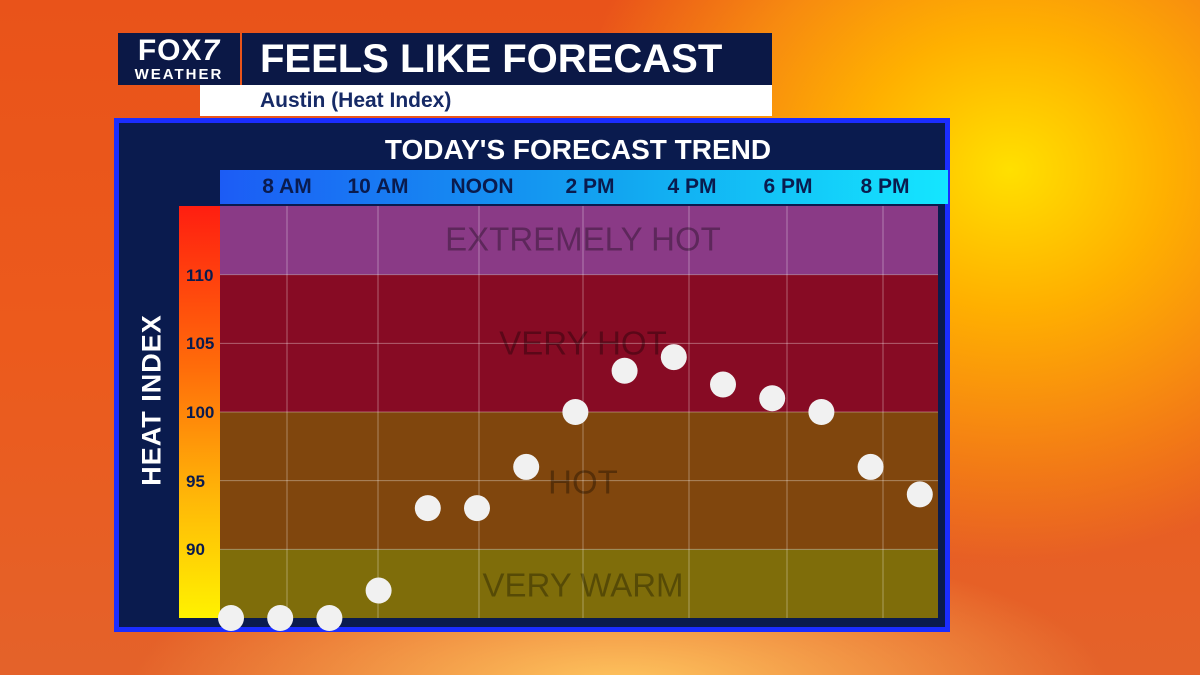  Describe the element at coordinates (583, 239) in the screenshot. I see `zone-label-extremely-hot: EXTREMELY HOT` at that location.